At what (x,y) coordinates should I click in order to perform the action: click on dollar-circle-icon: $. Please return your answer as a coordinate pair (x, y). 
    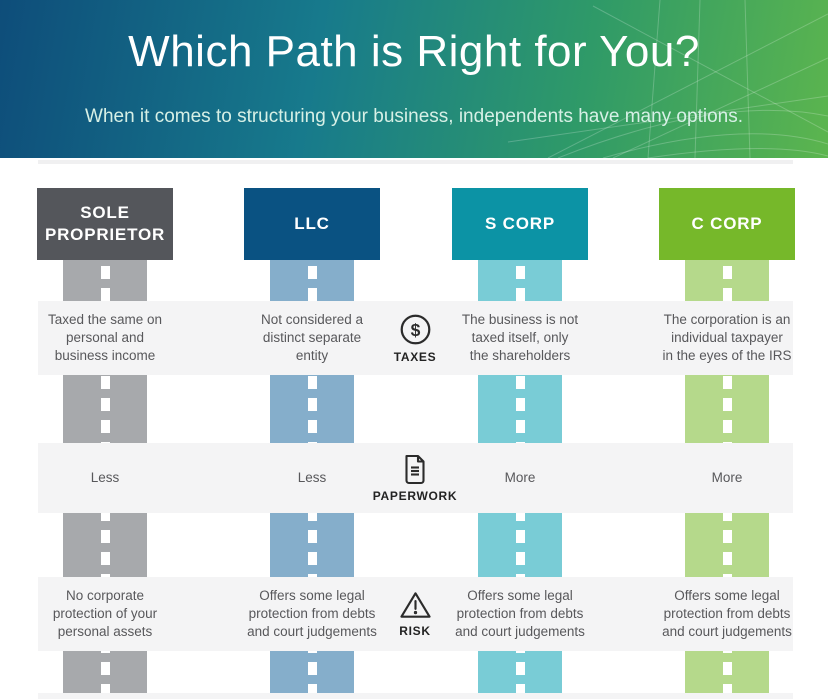
    Looking at the image, I should click on (415, 329).